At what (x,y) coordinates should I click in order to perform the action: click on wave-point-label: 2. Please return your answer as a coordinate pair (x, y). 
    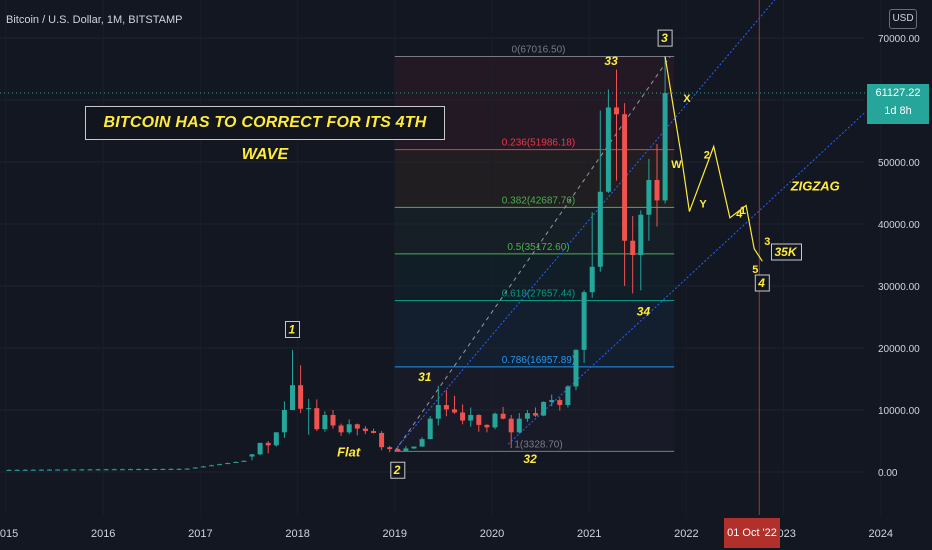
    Looking at the image, I should click on (707, 156).